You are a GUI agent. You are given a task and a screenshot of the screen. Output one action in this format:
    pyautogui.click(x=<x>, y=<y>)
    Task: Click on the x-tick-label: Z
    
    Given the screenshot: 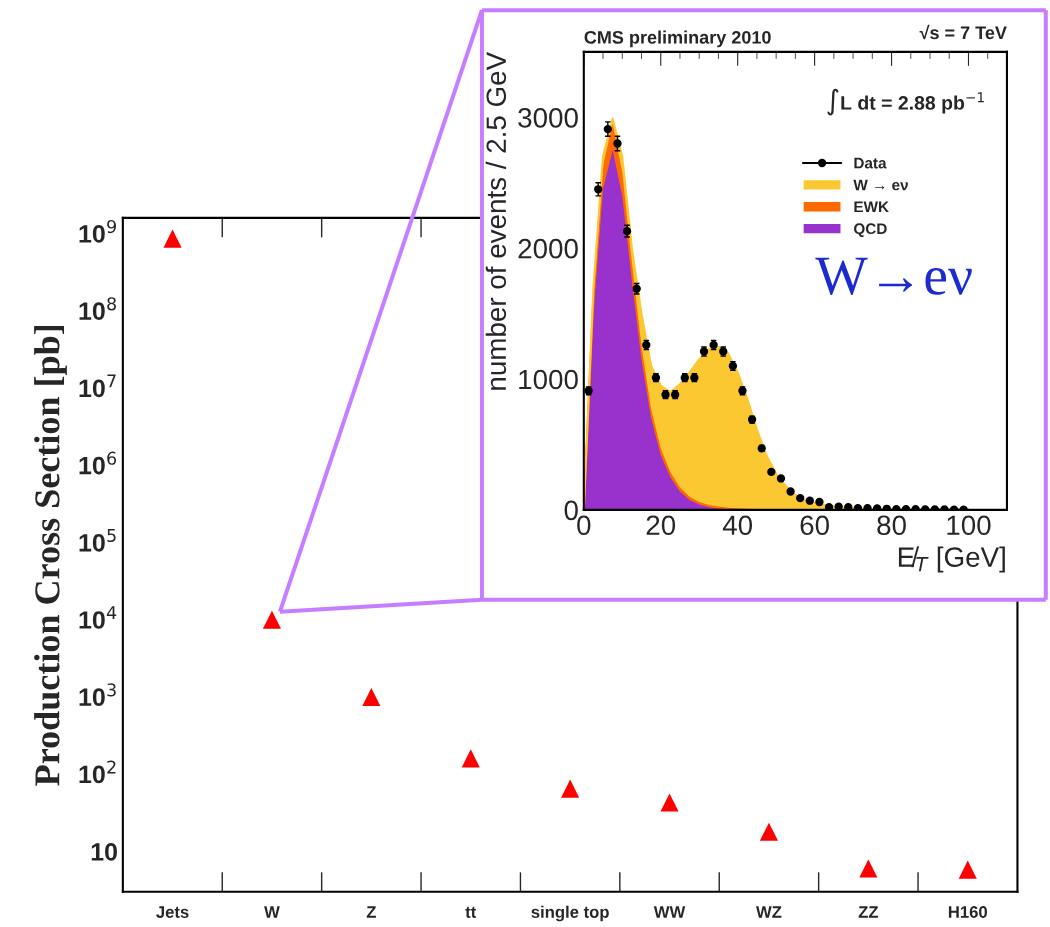 What is the action you would take?
    pyautogui.click(x=371, y=912)
    